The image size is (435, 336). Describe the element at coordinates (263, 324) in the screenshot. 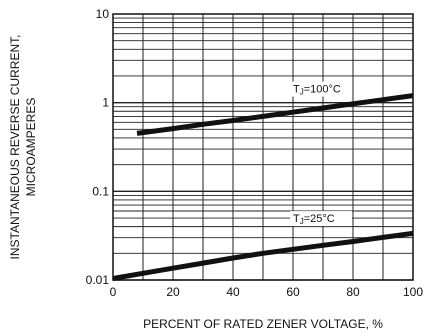

I see `x-axis-label: PERCENT OF RATED ZENER VOLTAGE, %` at that location.